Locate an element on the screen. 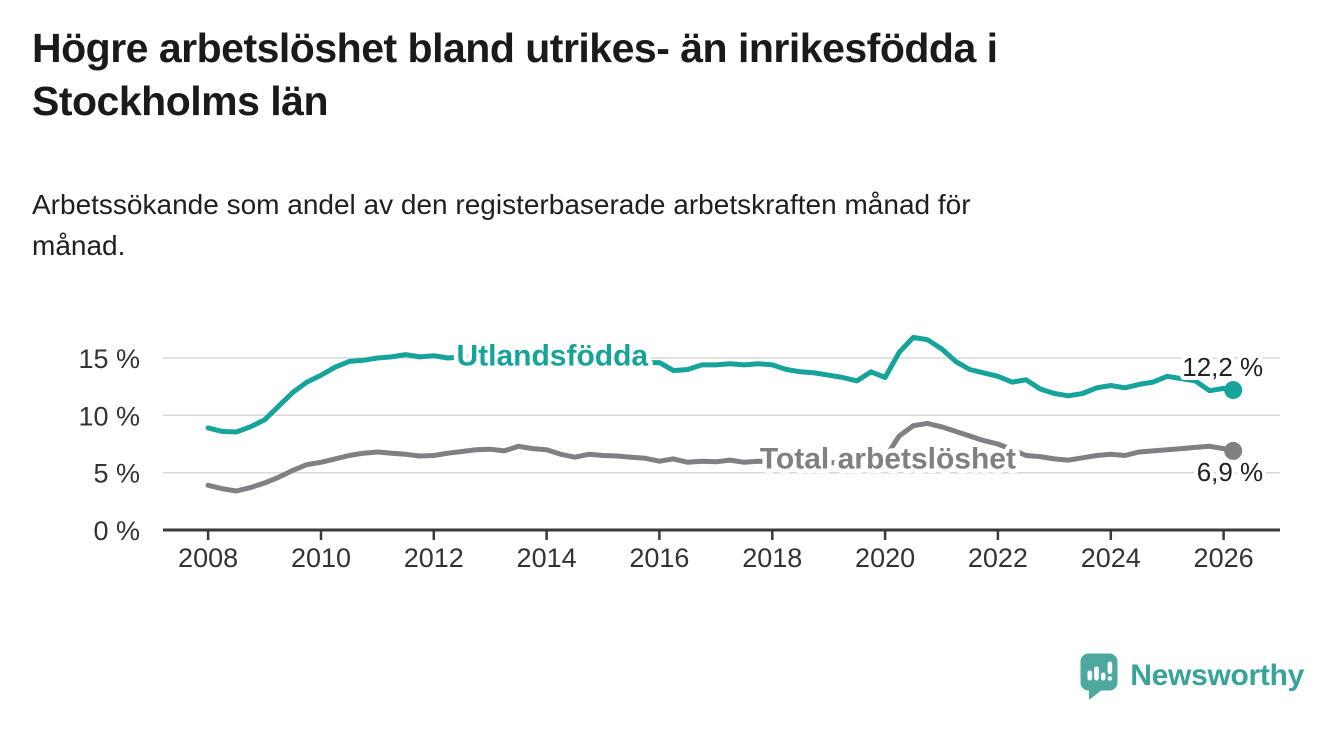  series-label-utlandsfodda: Utlandsfödda is located at coordinates (552, 356).